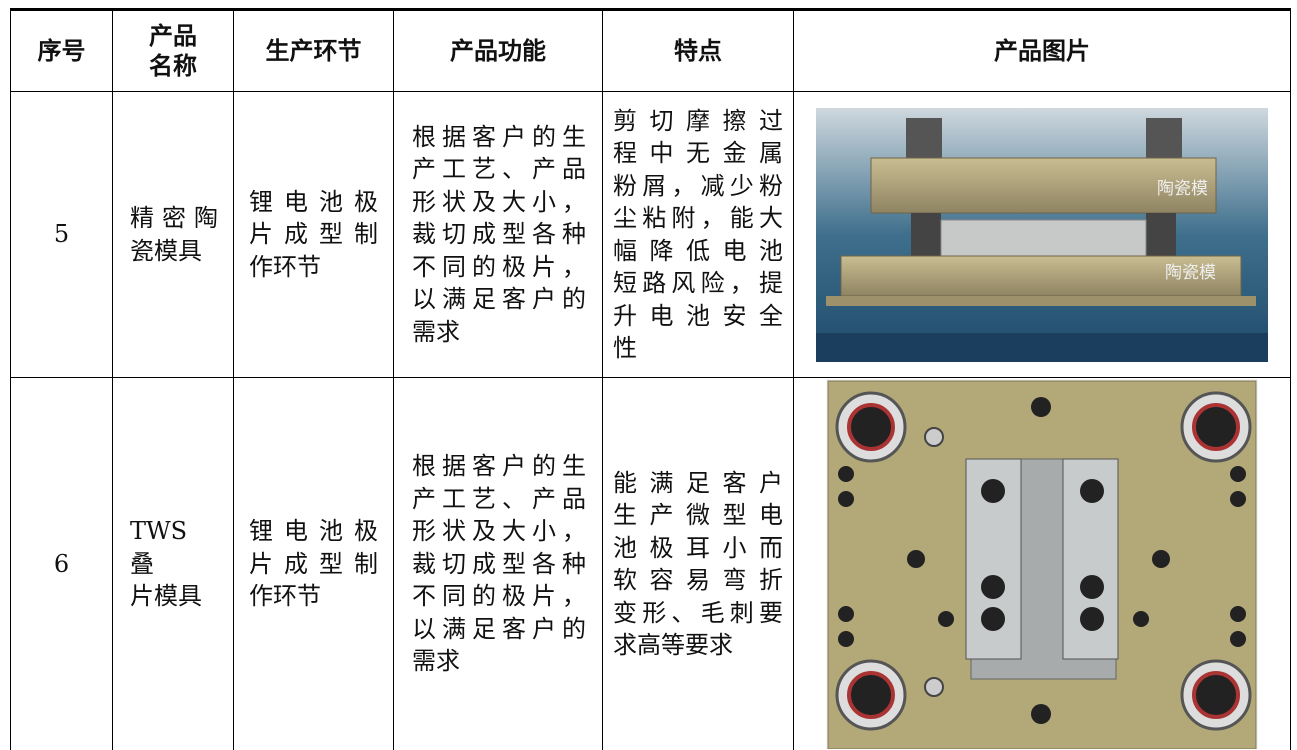 Image resolution: width=1297 pixels, height=750 pixels. I want to click on cell-line: 软容易弯折, so click(698, 580).